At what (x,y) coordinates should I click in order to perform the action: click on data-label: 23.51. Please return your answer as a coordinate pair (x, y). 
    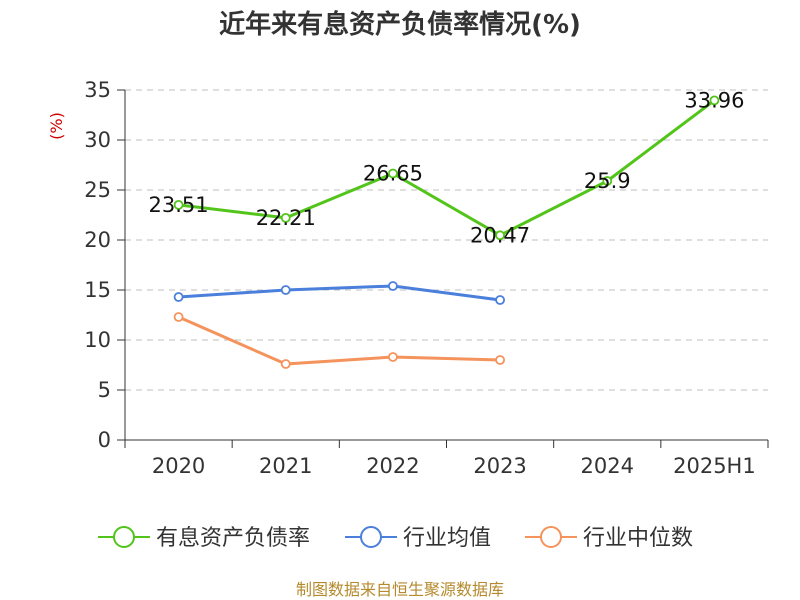
    Looking at the image, I should click on (179, 205).